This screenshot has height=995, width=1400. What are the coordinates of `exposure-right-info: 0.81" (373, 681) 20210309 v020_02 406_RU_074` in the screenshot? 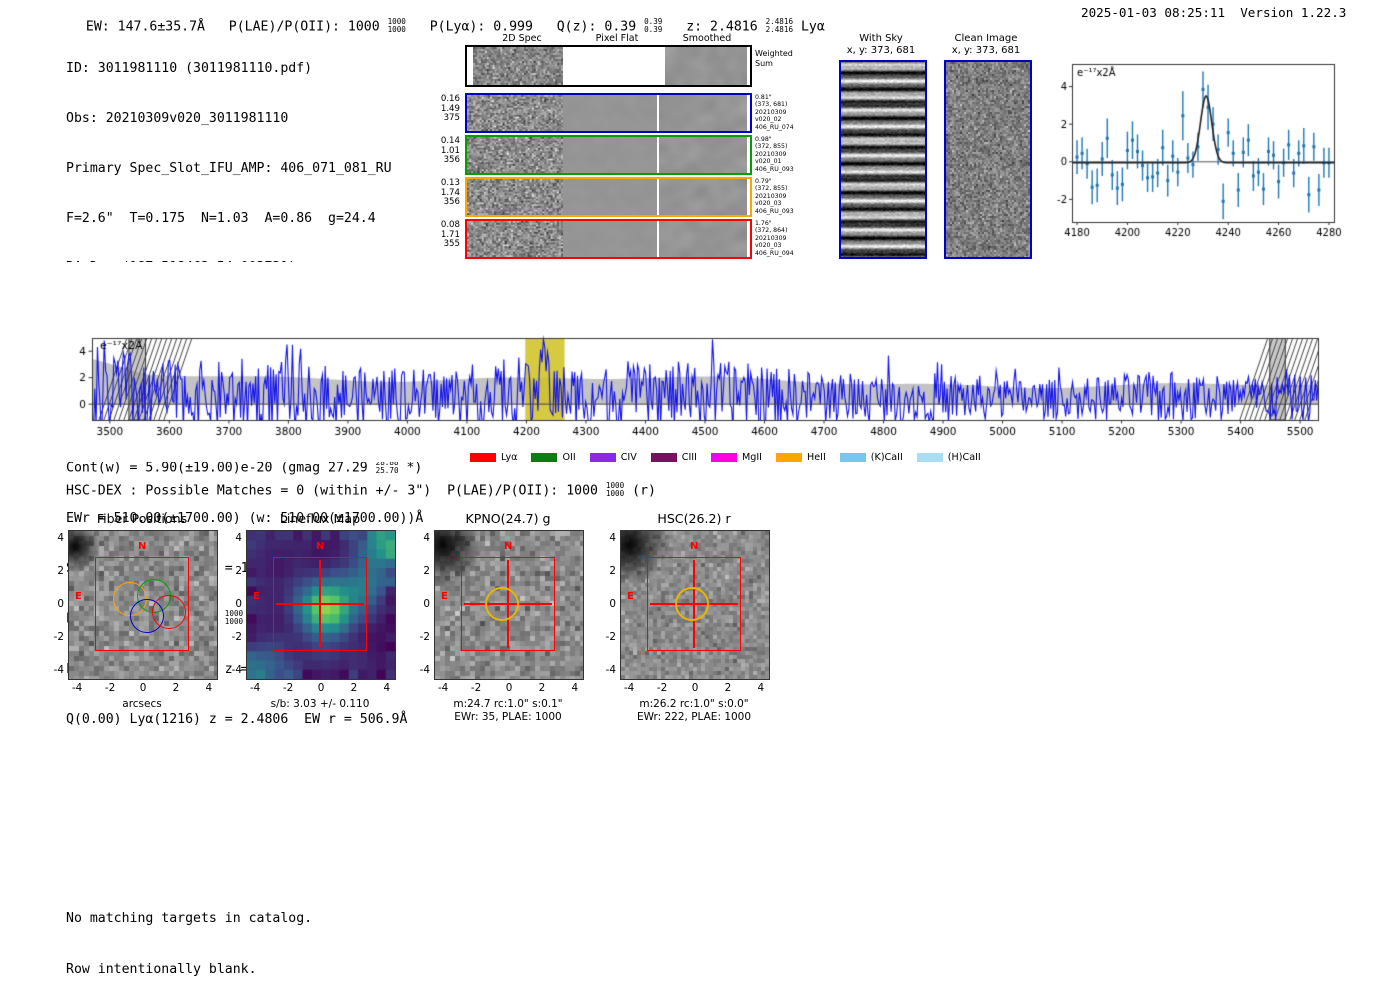 It's located at (787, 112).